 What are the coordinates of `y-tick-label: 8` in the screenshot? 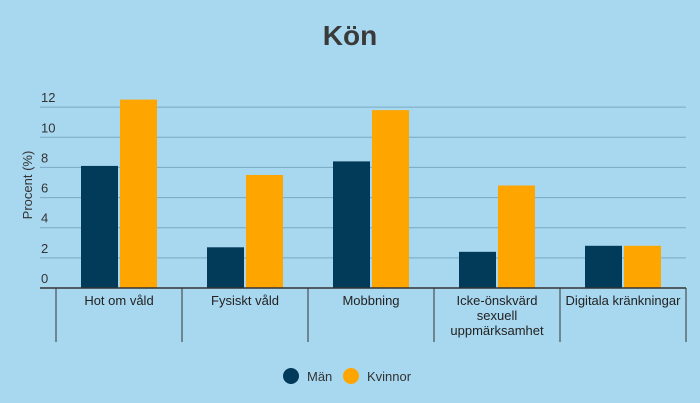 It's located at (44, 157).